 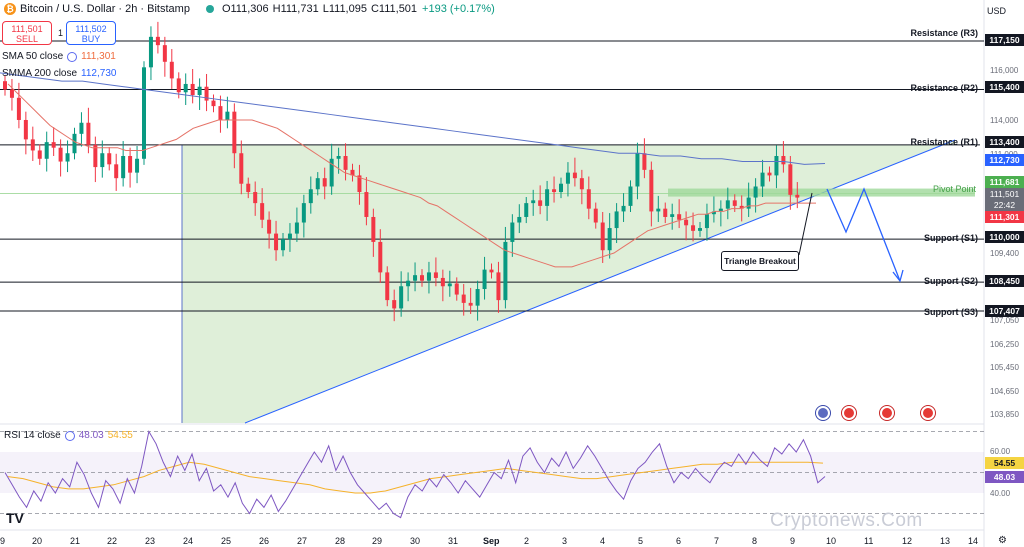 I want to click on rsi-tag: 48.03, so click(x=1004, y=477).